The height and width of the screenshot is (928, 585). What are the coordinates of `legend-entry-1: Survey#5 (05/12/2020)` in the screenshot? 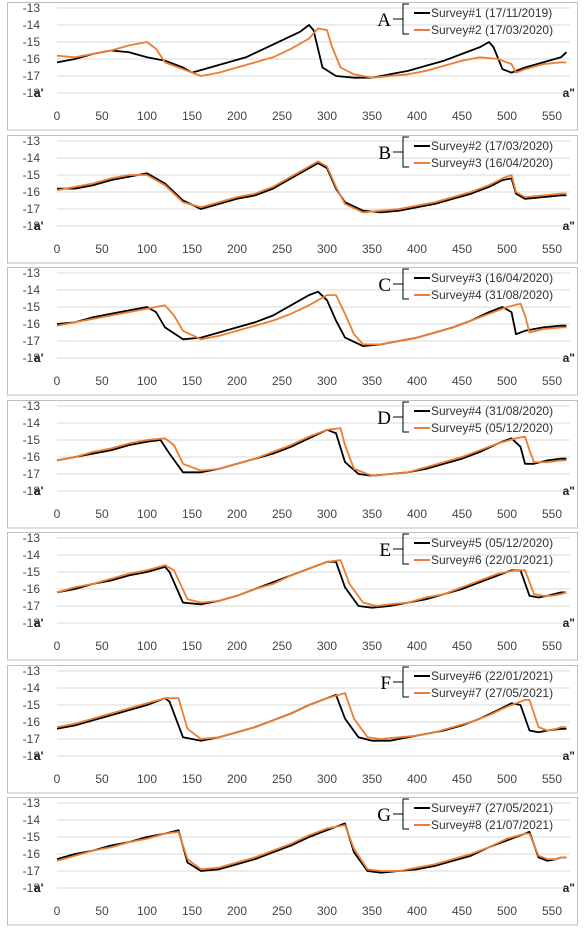 It's located at (492, 543).